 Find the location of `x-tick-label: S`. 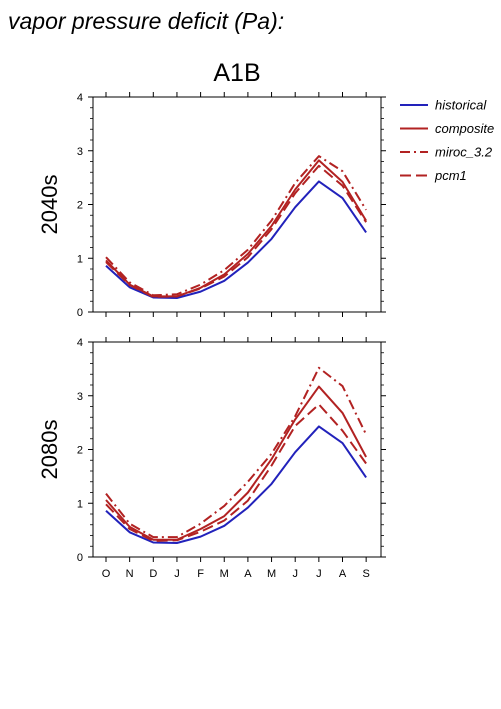

x-tick-label: S is located at coordinates (365, 574).